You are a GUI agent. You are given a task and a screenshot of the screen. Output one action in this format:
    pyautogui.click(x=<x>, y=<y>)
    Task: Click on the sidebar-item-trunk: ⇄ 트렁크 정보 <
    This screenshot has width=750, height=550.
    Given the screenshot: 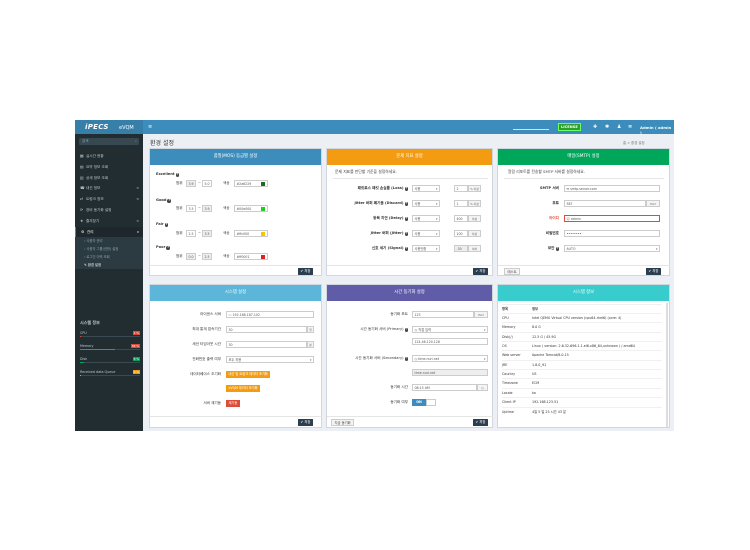 What is the action you would take?
    pyautogui.click(x=109, y=199)
    